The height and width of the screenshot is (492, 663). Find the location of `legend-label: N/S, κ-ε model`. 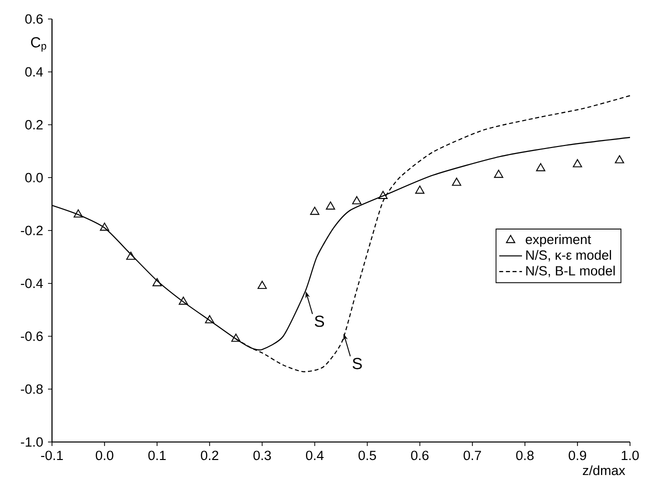

legend-label: N/S, κ-ε model is located at coordinates (569, 256).